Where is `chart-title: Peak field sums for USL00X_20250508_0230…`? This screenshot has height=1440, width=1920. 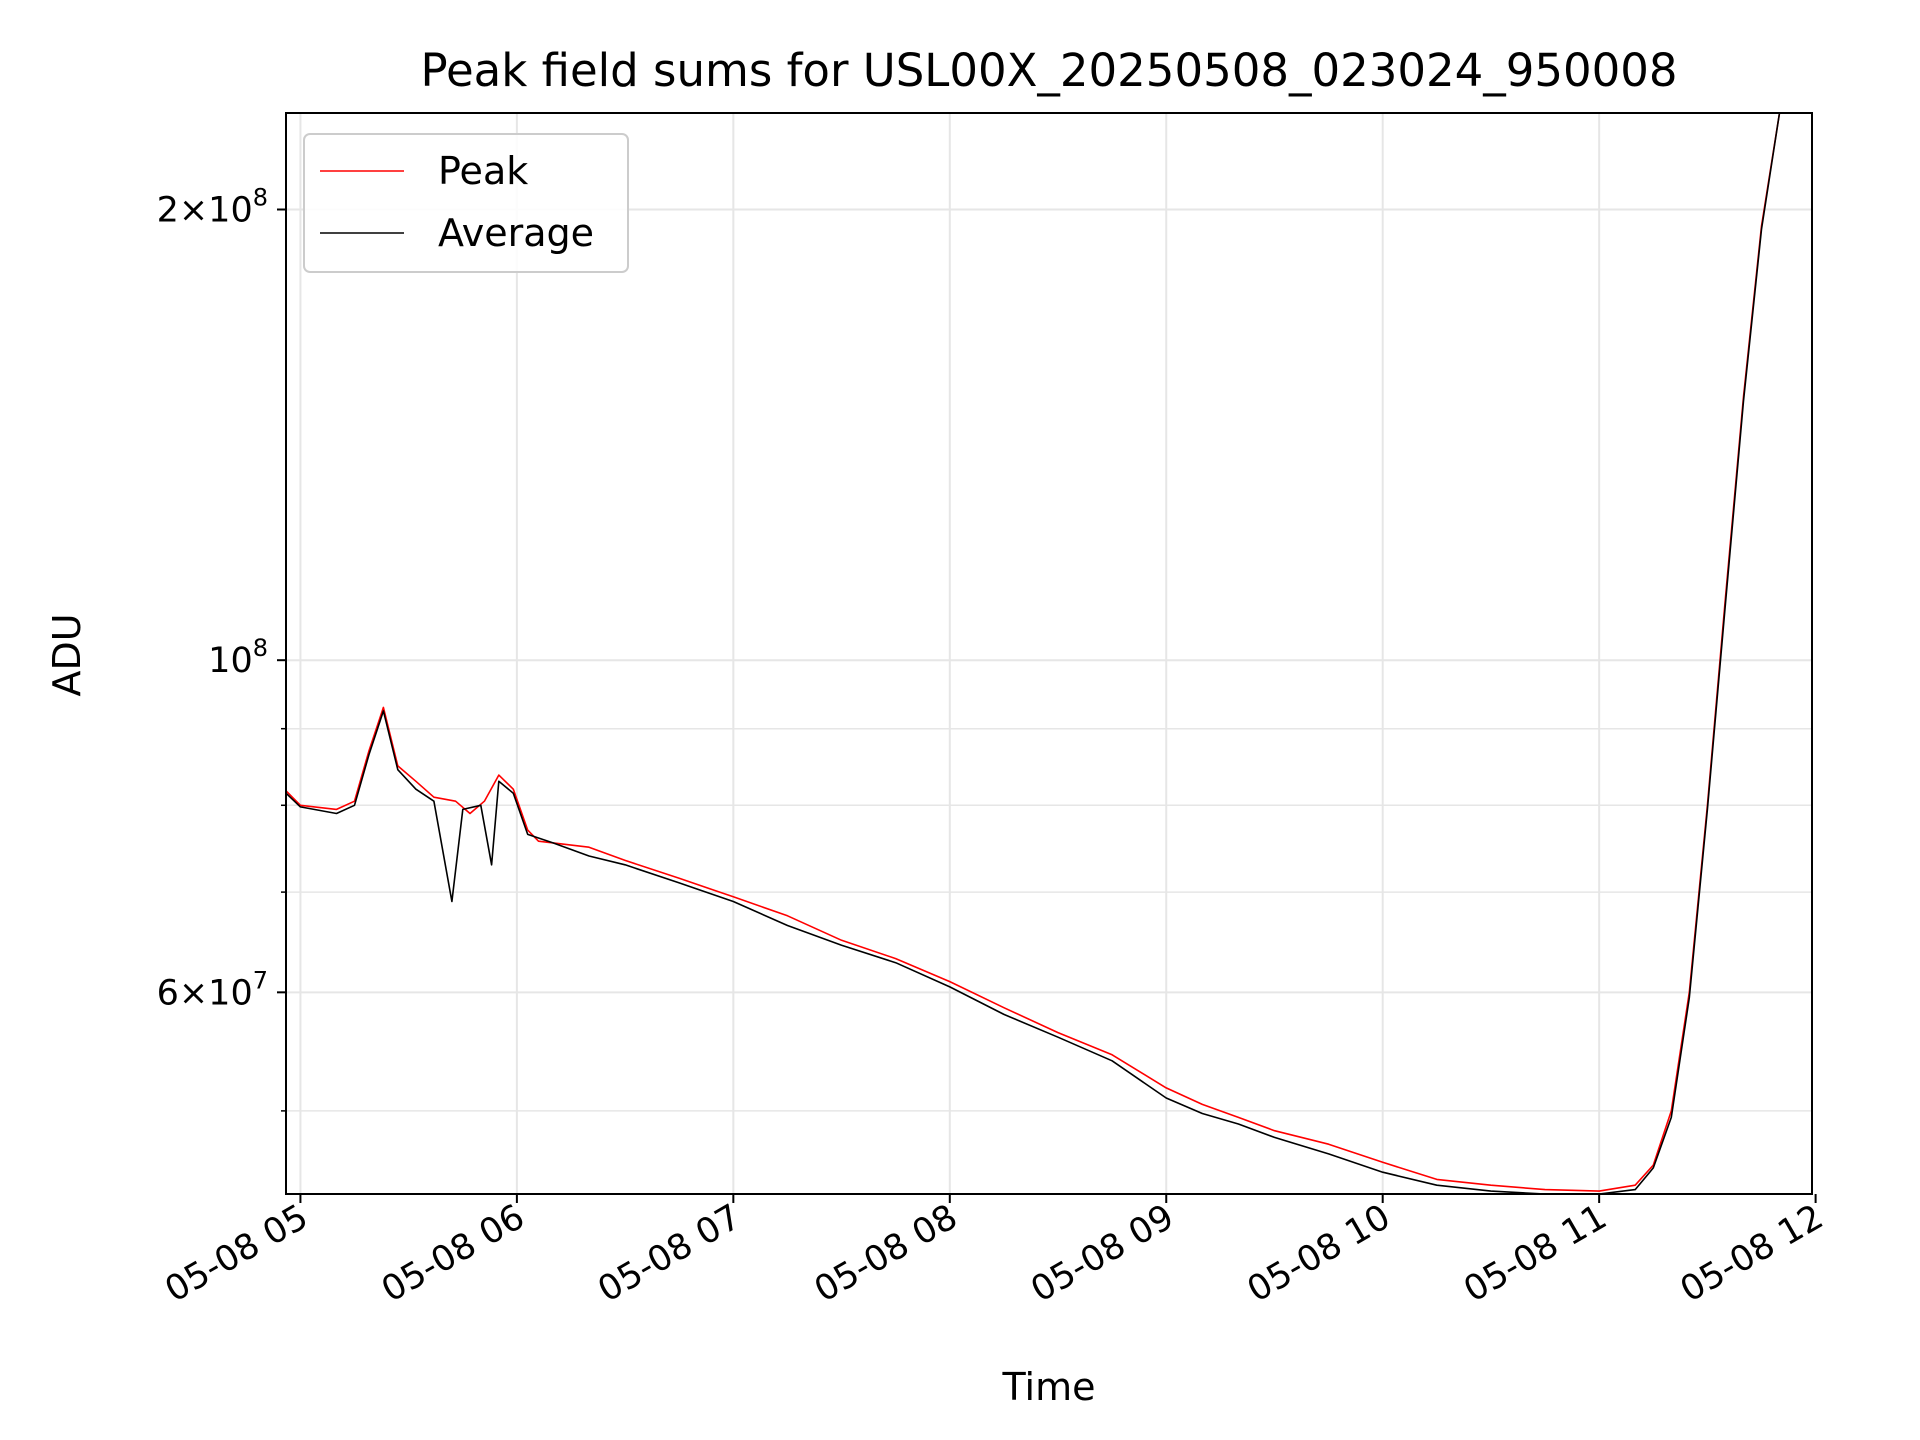
chart-title: Peak field sums for USL00X_20250508_0230… is located at coordinates (1048, 70).